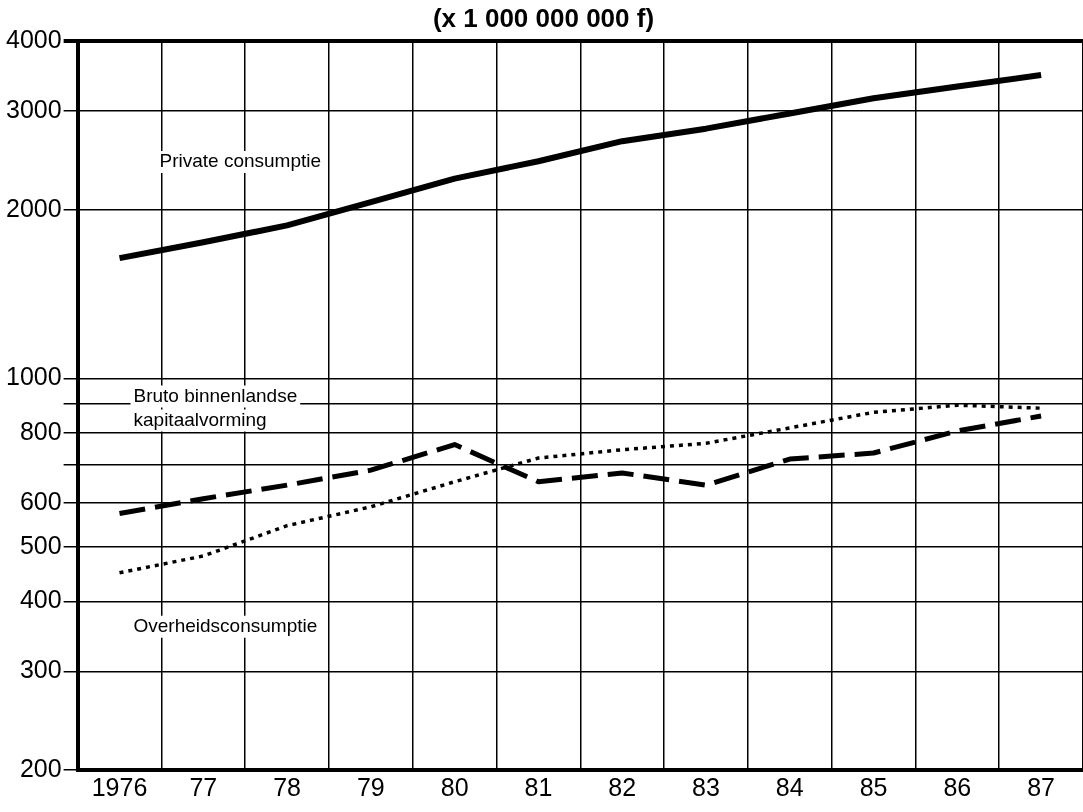 This screenshot has height=812, width=1083. I want to click on x-tick-label: 84, so click(789, 786).